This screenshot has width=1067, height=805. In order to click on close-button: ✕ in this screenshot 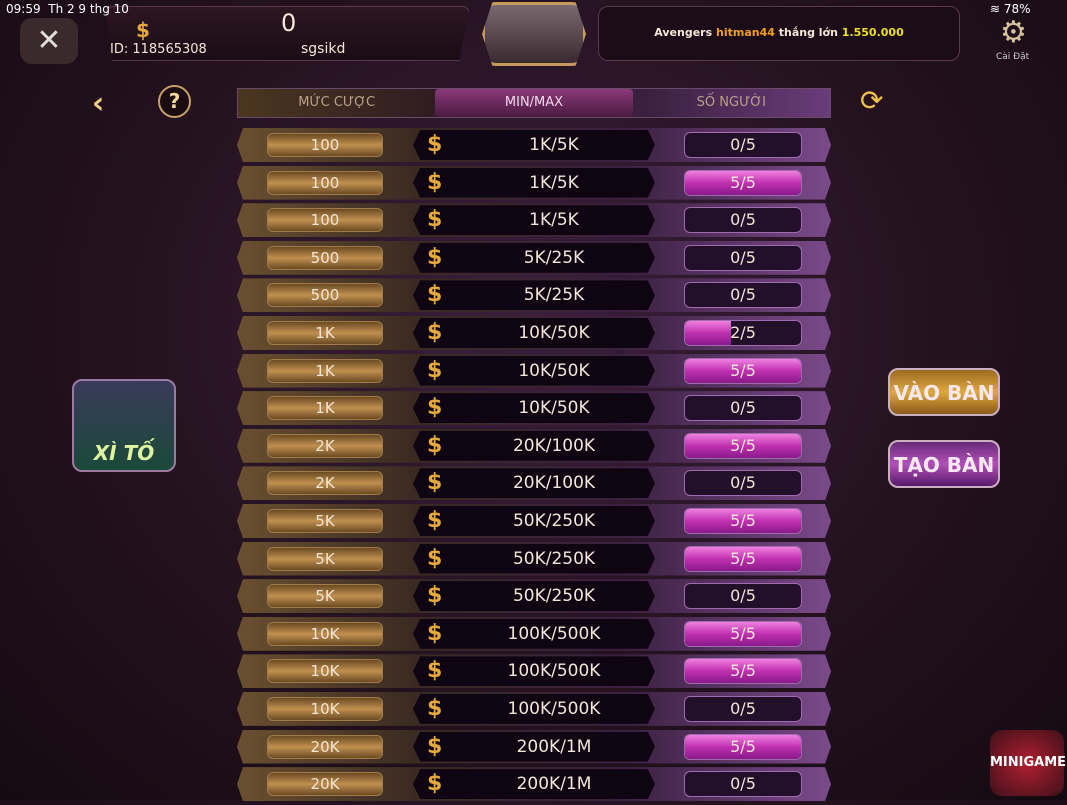, I will do `click(49, 41)`.